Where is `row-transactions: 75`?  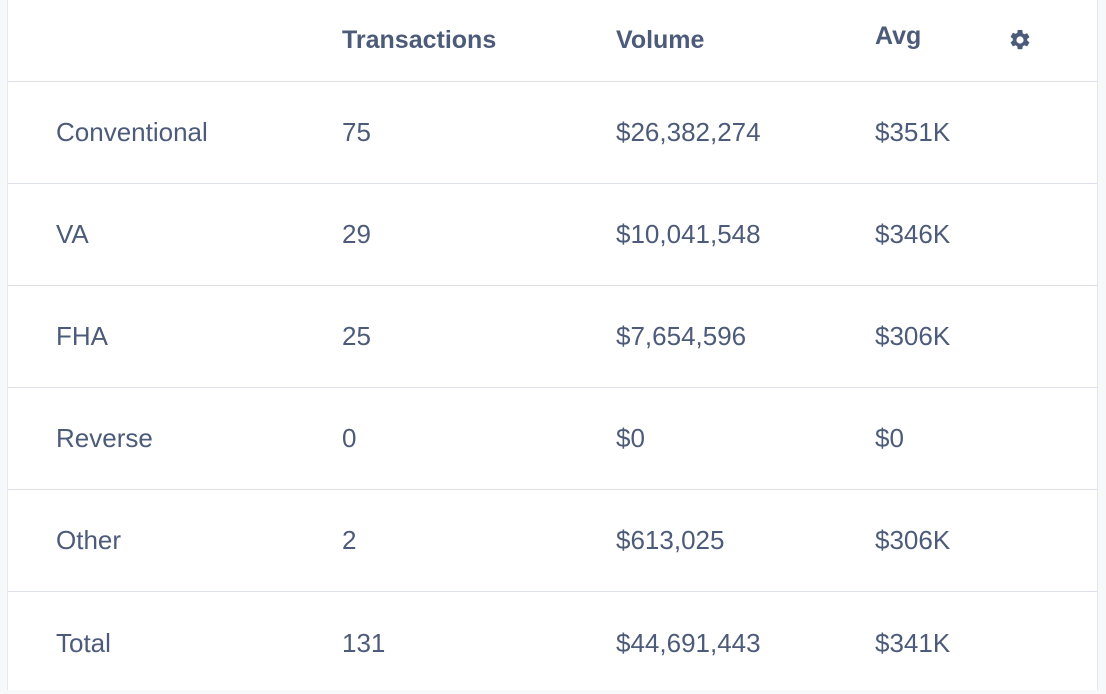
row-transactions: 75 is located at coordinates (356, 132).